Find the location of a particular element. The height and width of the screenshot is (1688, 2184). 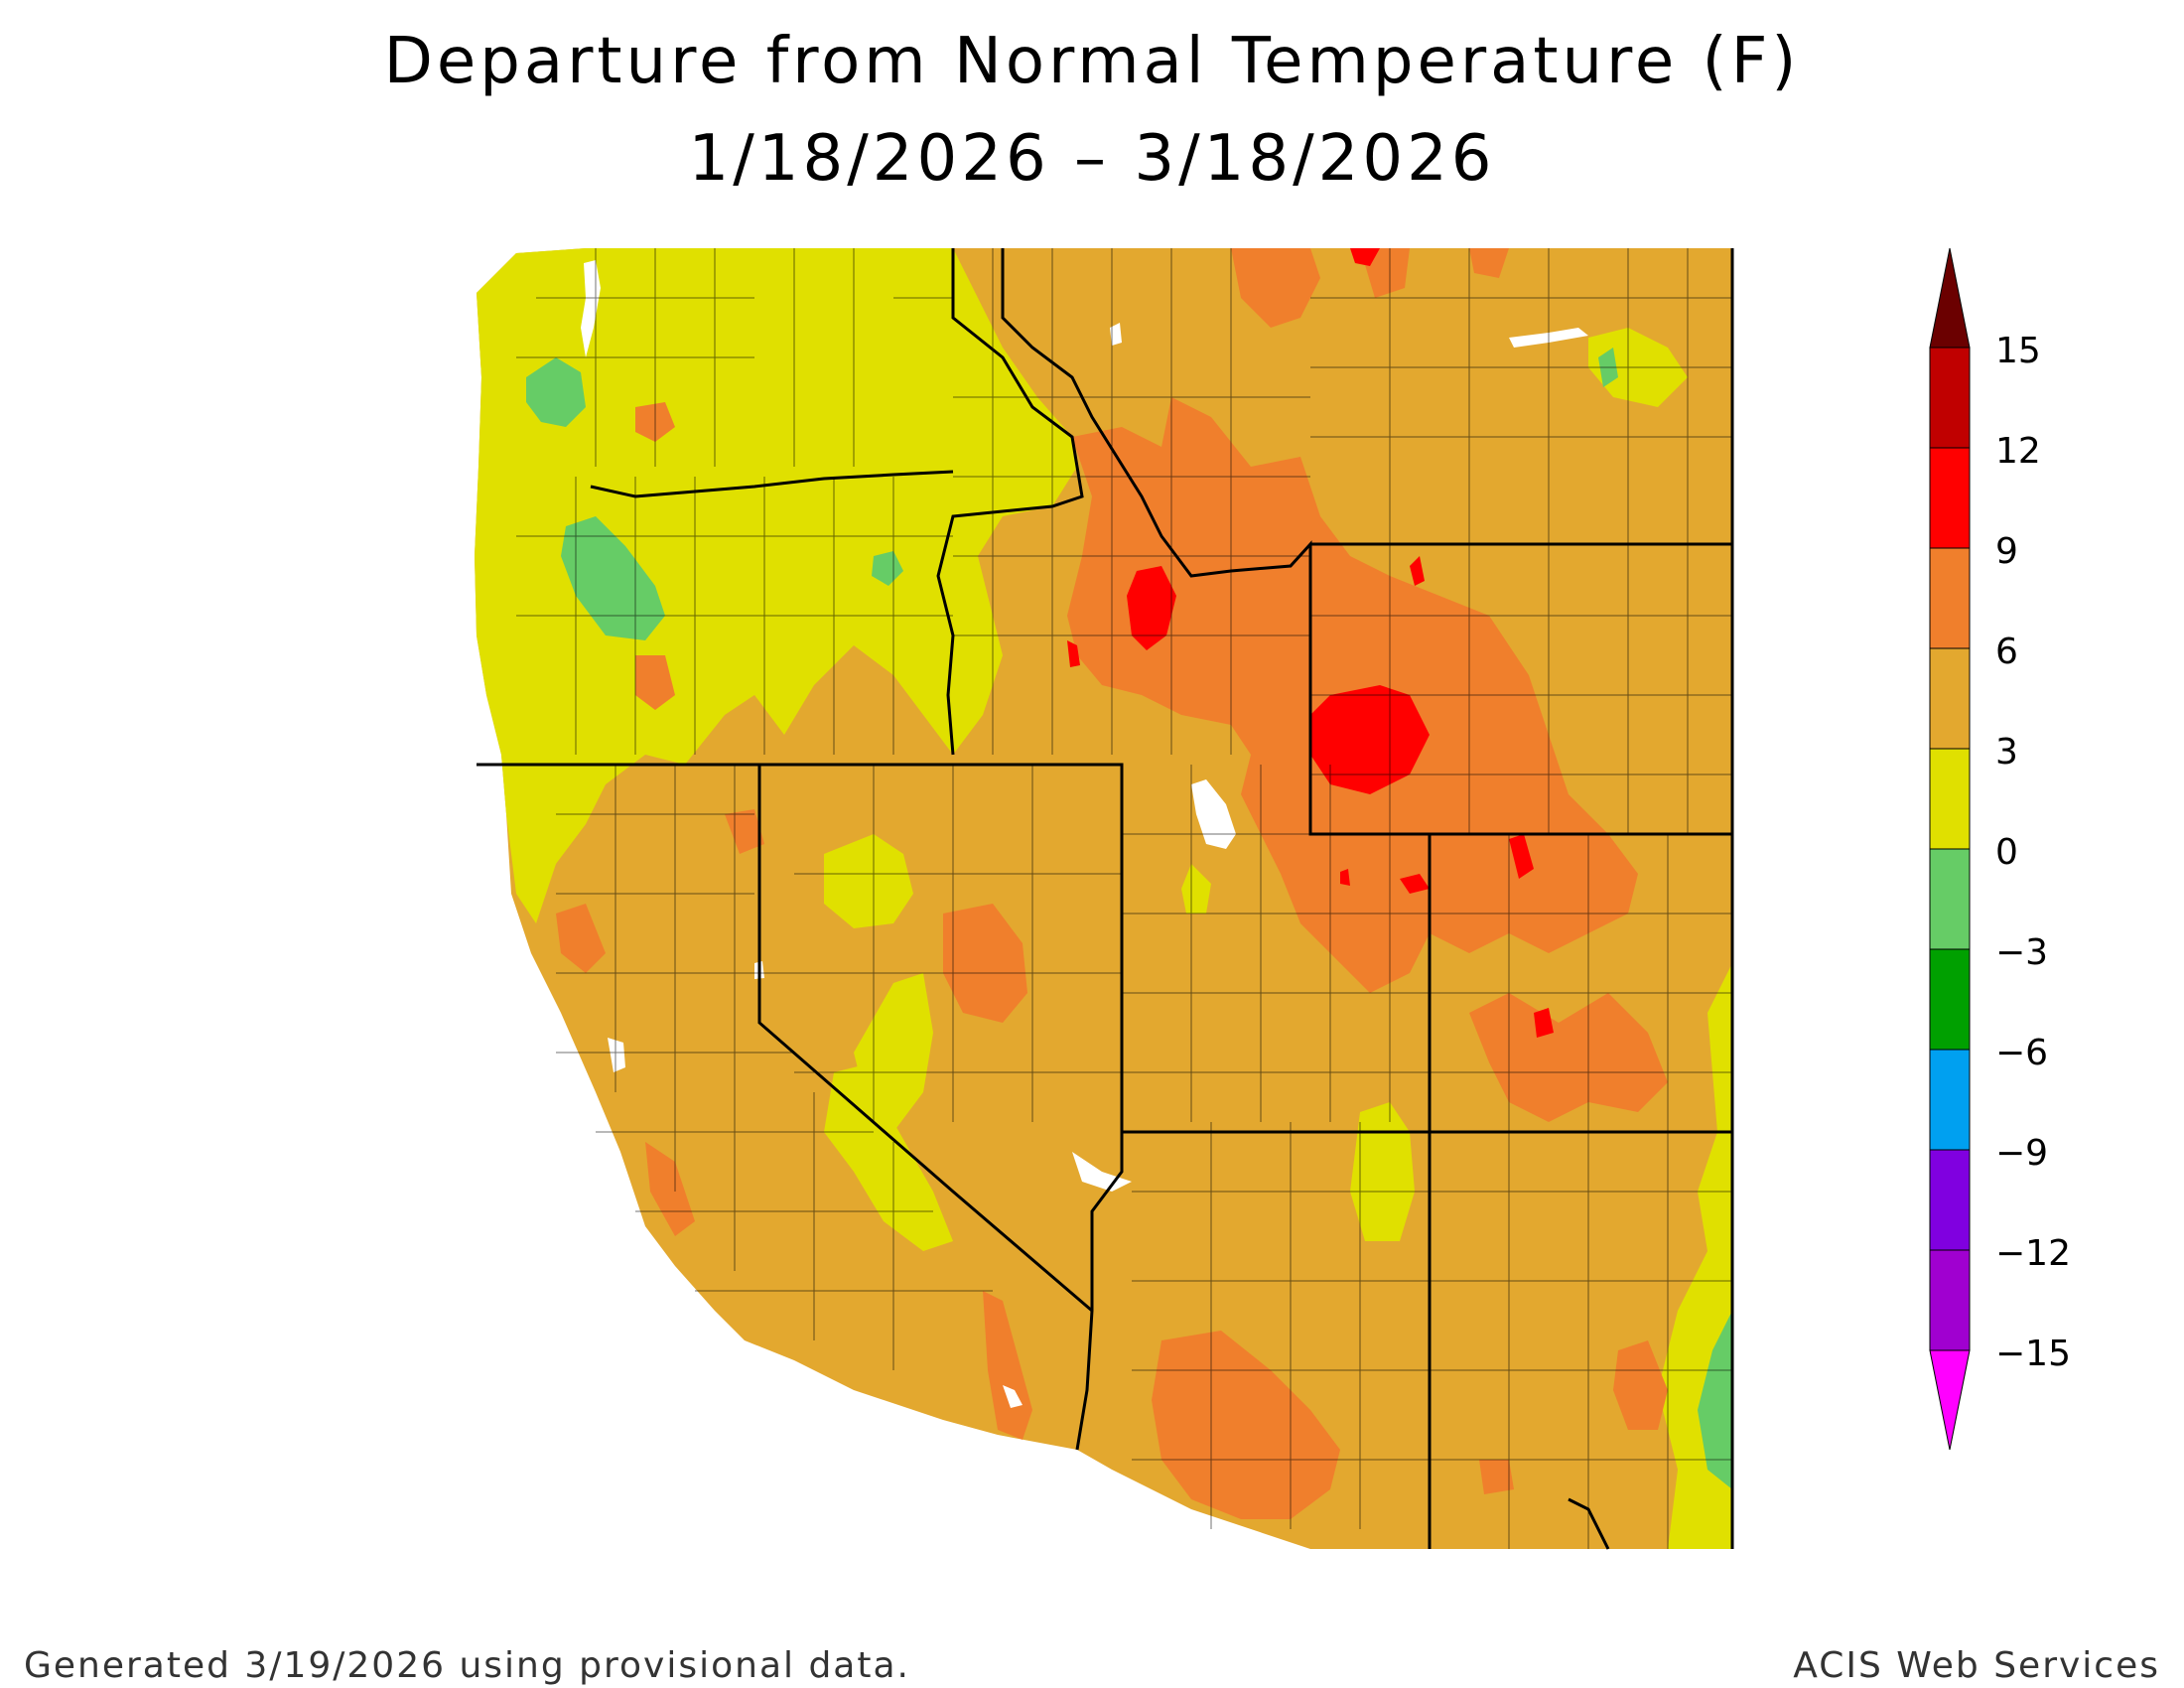

map-zone-6-to-9-montana-north is located at coordinates (1370, 288).